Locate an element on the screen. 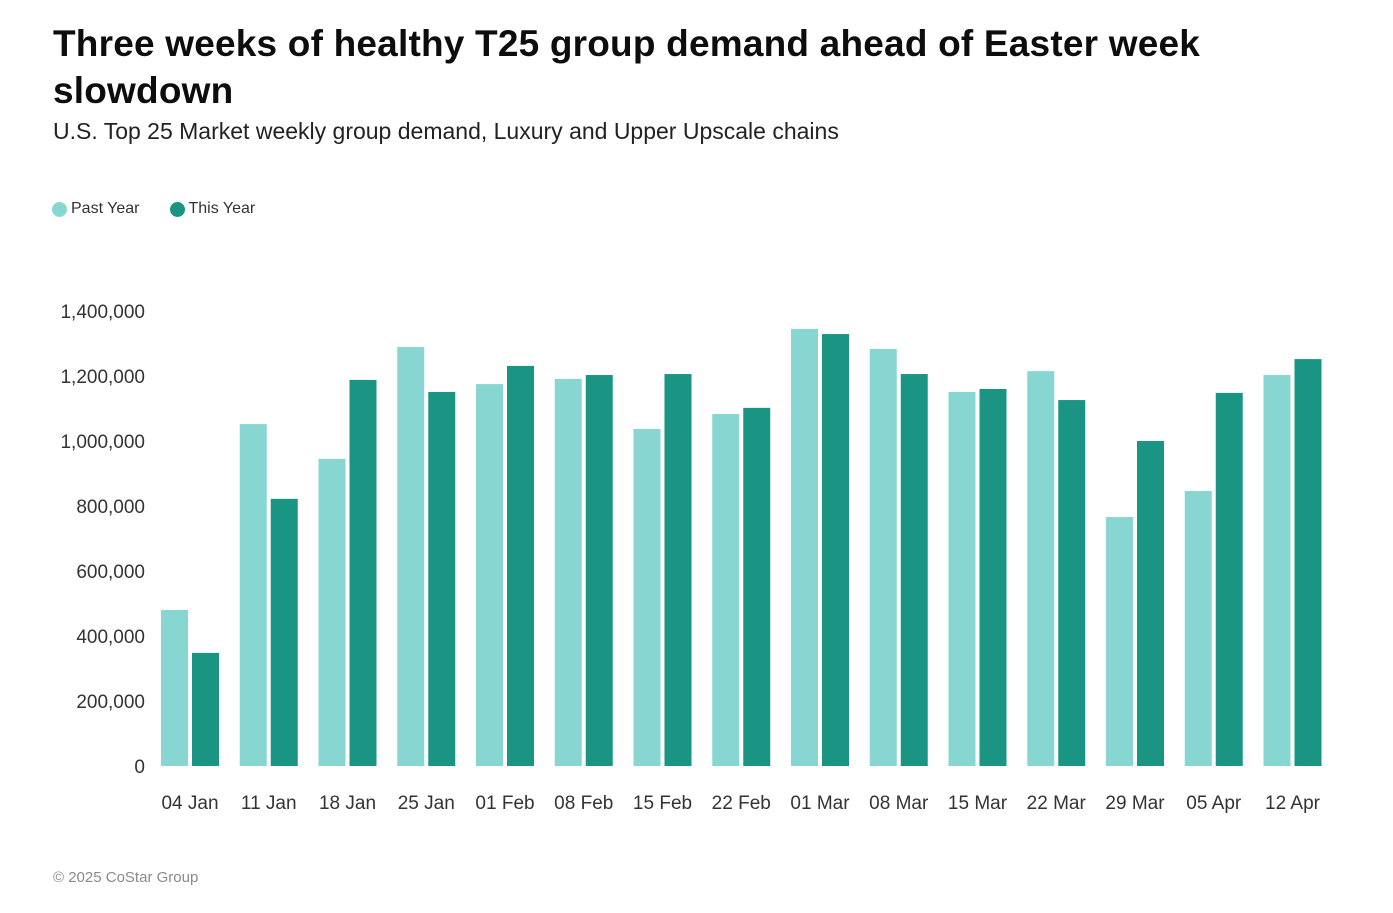  x-tick-label: 08 Mar is located at coordinates (899, 803).